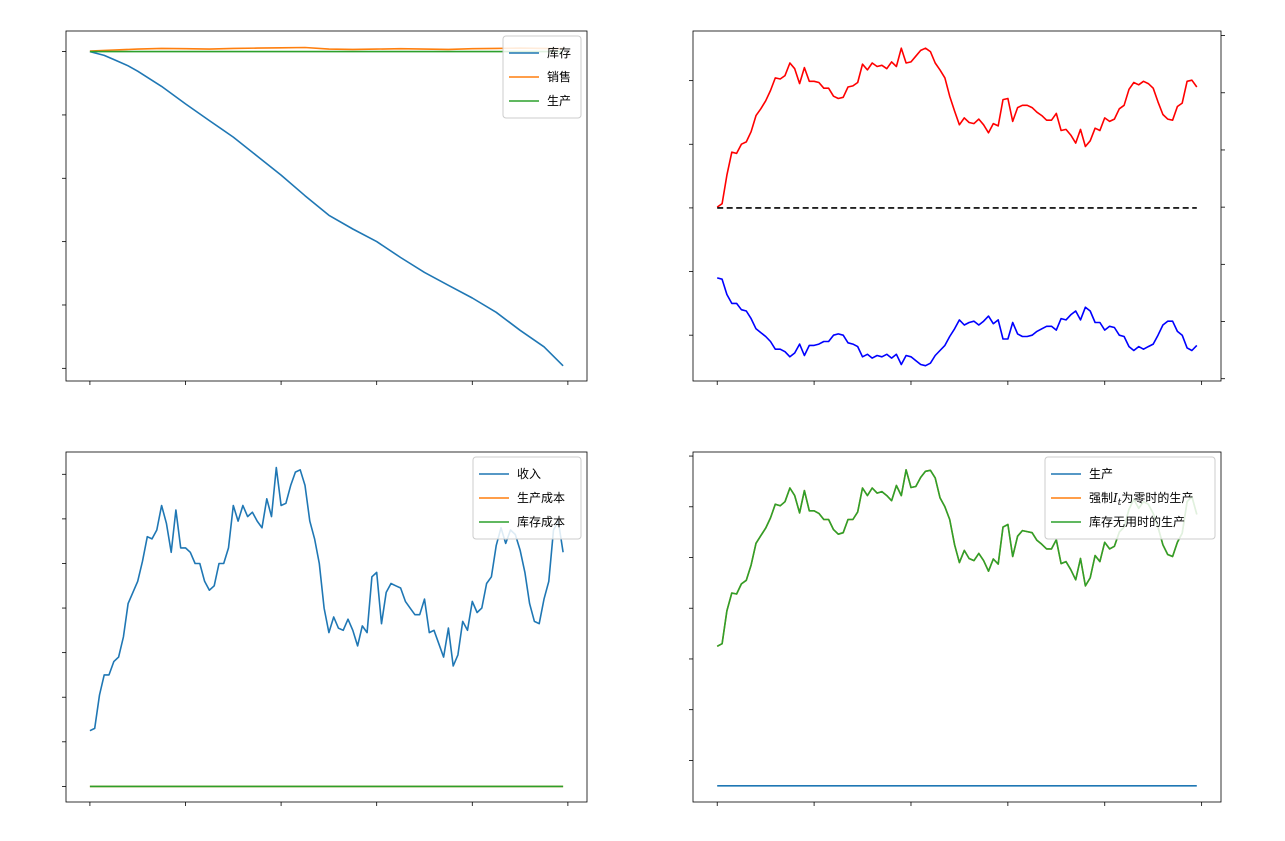 Image resolution: width=1285 pixels, height=841 pixels. Describe the element at coordinates (326, 49) in the screenshot. I see `series-line-销售` at that location.